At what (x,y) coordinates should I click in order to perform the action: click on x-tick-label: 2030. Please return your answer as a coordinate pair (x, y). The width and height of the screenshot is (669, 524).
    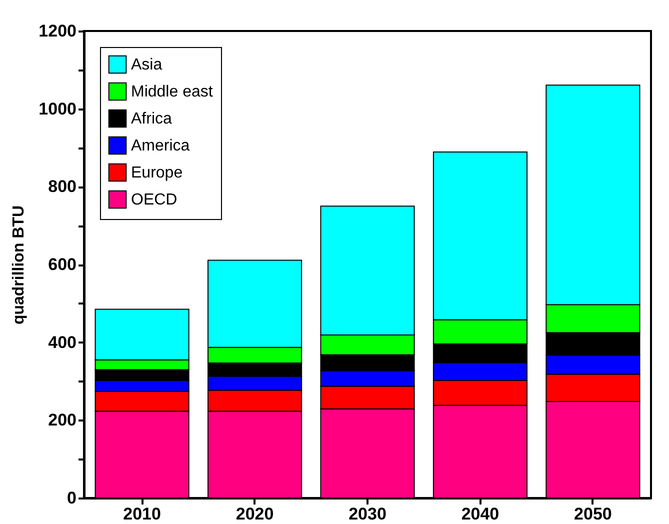
    Looking at the image, I should click on (367, 514).